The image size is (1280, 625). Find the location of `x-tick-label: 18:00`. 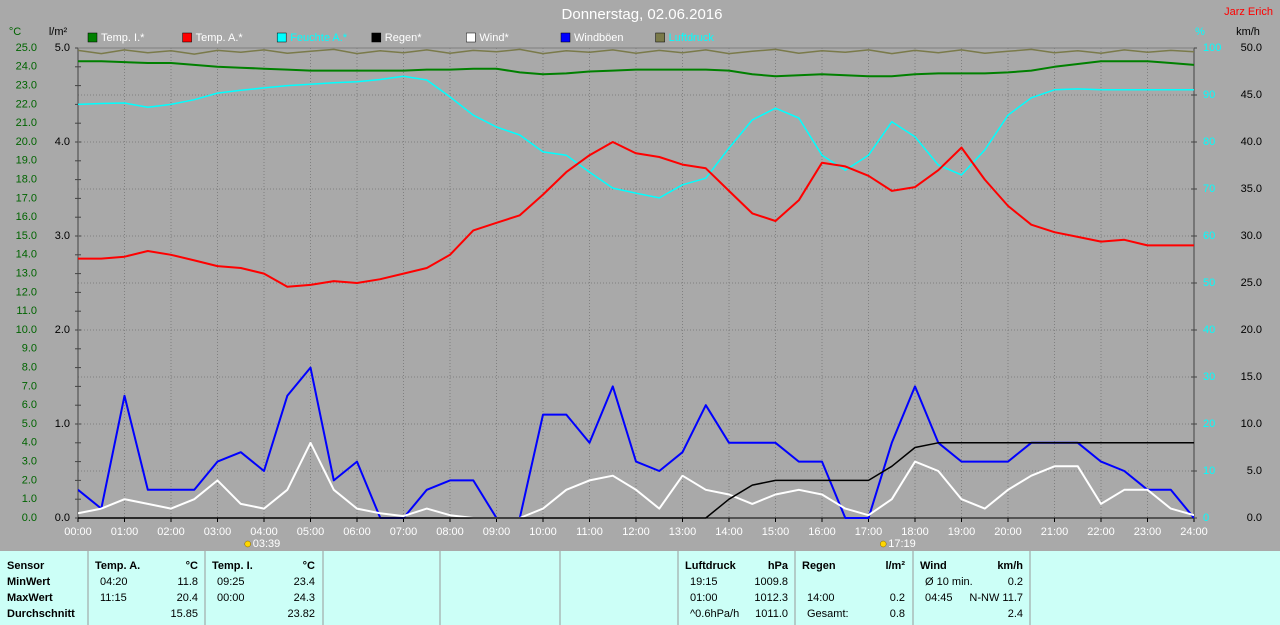

x-tick-label: 18:00 is located at coordinates (915, 532).